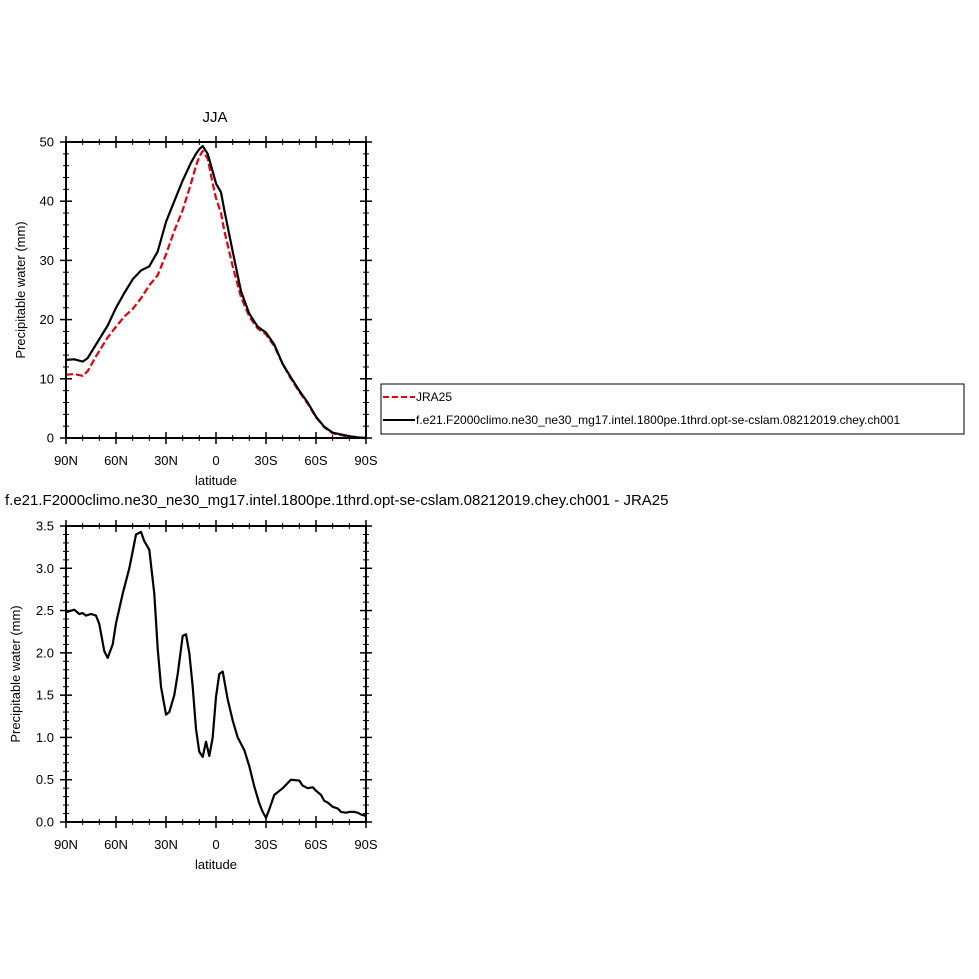 Image resolution: width=979 pixels, height=979 pixels. I want to click on bottom-series-group, so click(216, 674).